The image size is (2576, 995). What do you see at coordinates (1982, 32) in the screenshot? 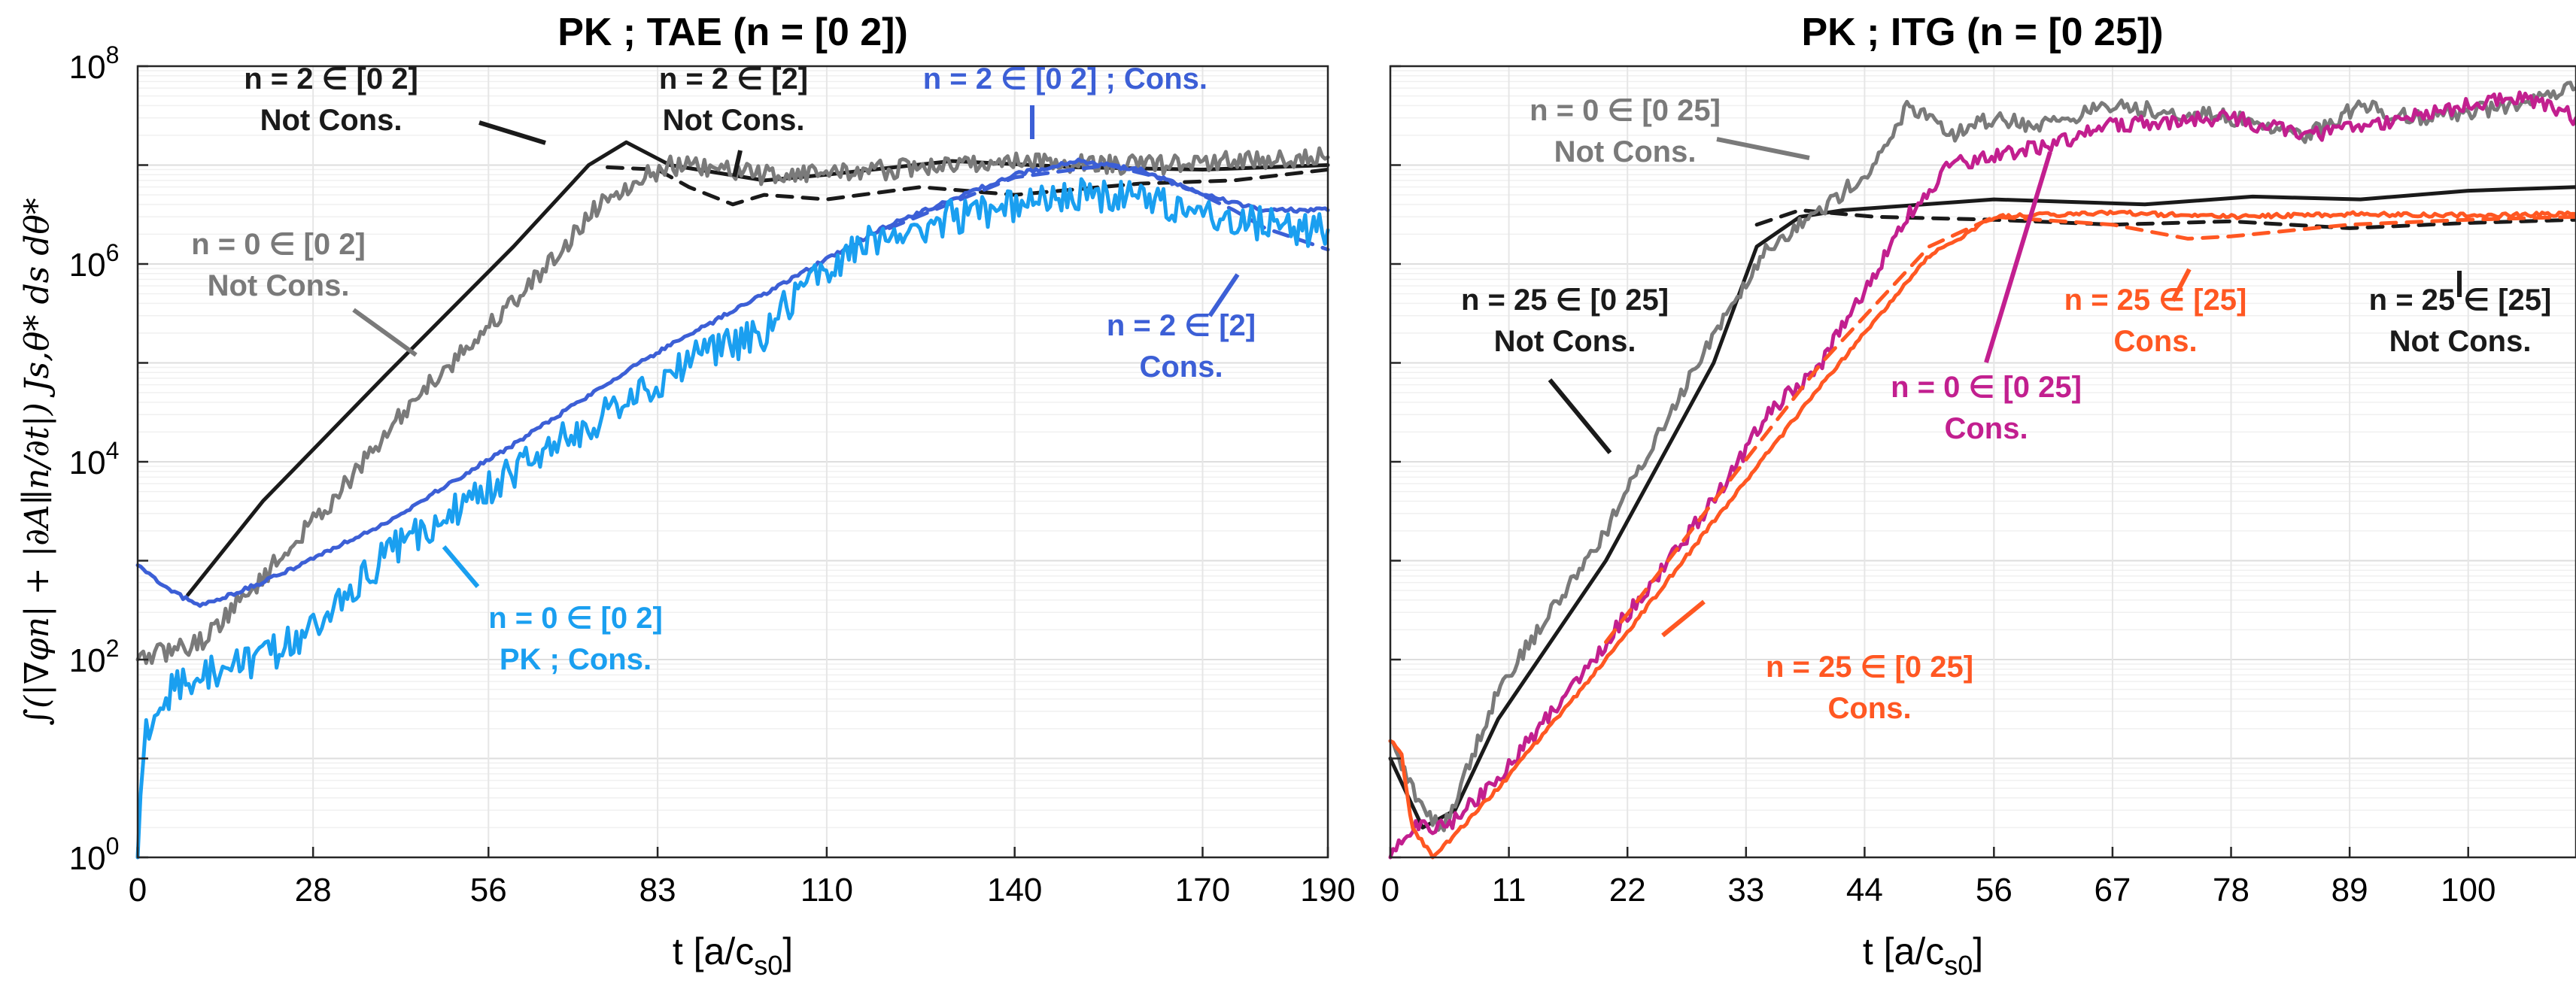
I see `chart-title-itg: PK ; ITG (n = [0 25])` at bounding box center [1982, 32].